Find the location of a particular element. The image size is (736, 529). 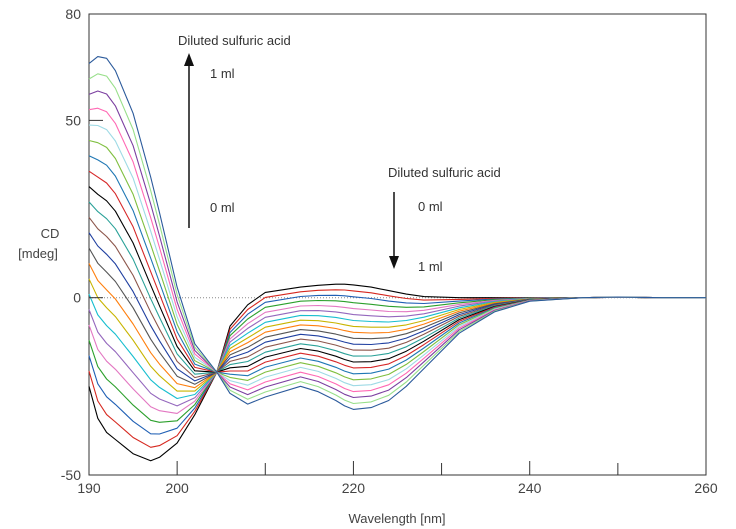

y-tick-label: 50 is located at coordinates (73, 120).